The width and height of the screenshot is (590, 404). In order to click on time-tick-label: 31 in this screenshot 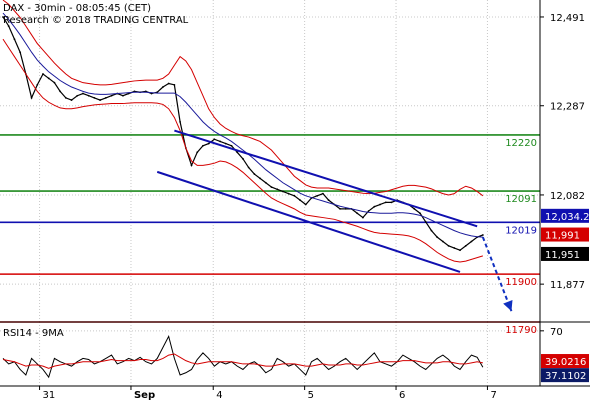, I will do `click(49, 395)`.